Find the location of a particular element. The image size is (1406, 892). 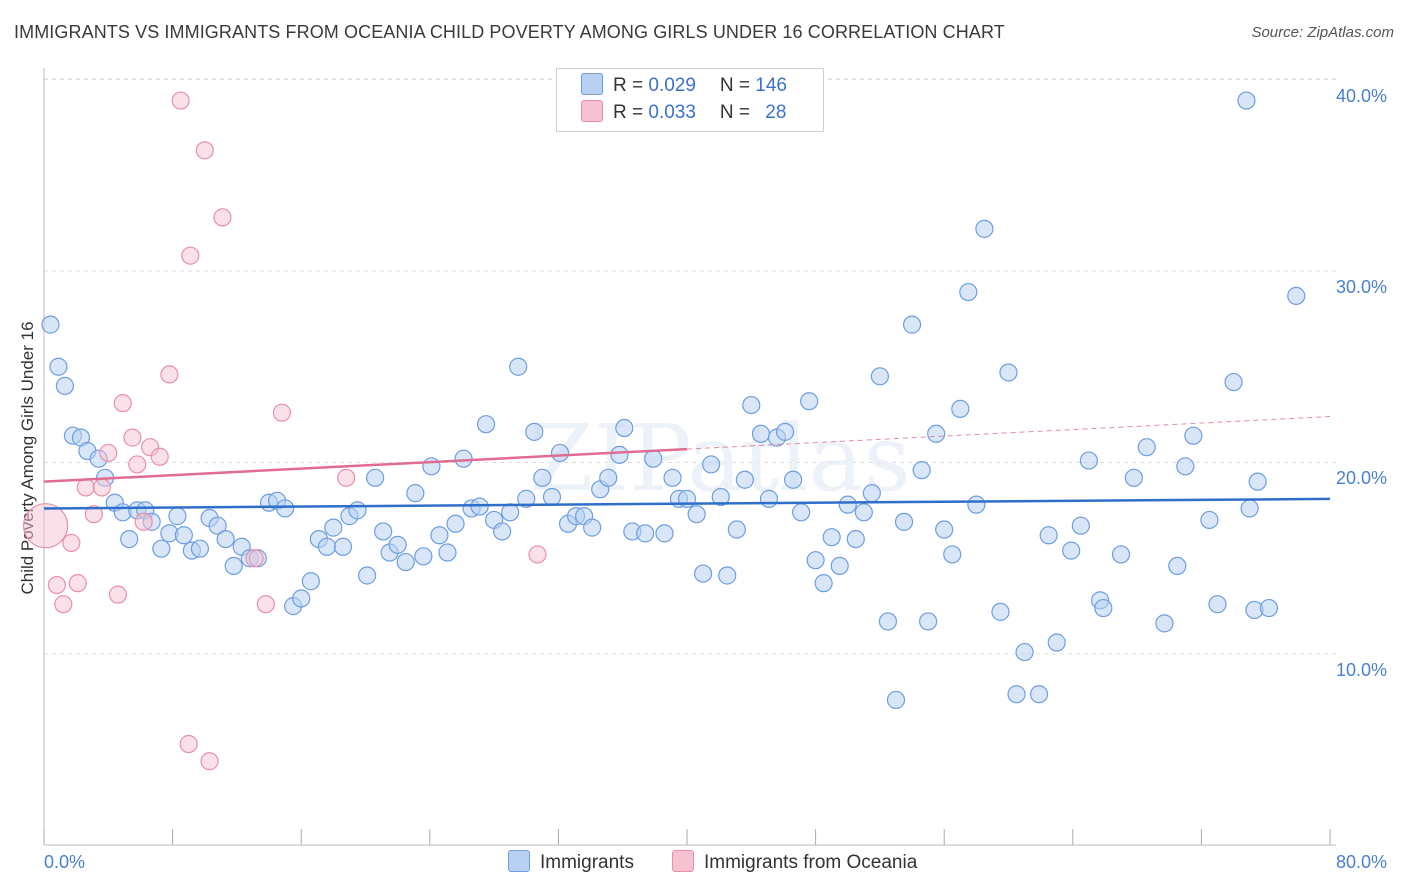

legend-row-oceania: R = 0.033 N = 28 is located at coordinates (684, 113).